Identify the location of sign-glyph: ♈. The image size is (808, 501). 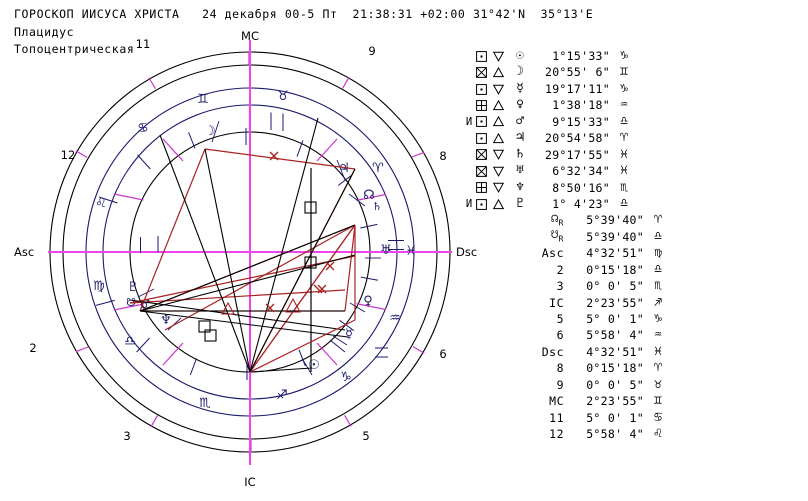
(624, 138).